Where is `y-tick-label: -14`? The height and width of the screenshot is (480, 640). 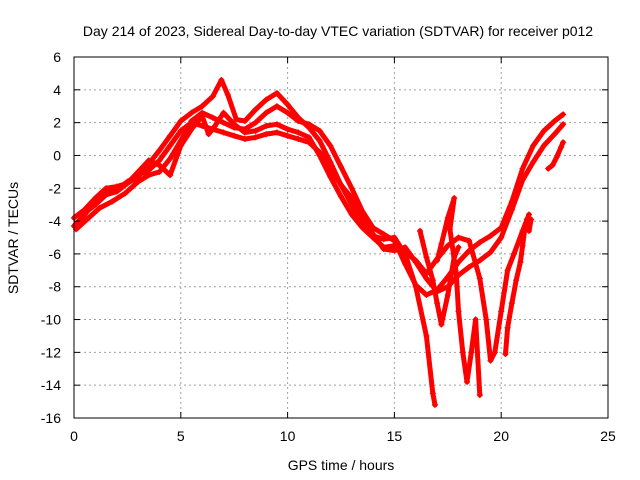 y-tick-label: -14 is located at coordinates (51, 385).